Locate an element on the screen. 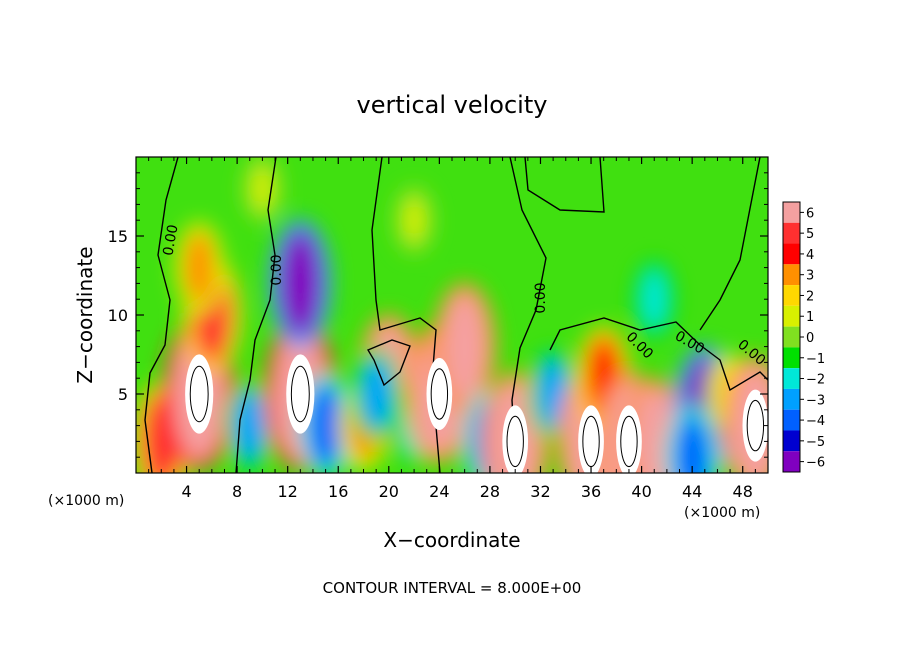  y-tick-label: 15 is located at coordinates (118, 236).